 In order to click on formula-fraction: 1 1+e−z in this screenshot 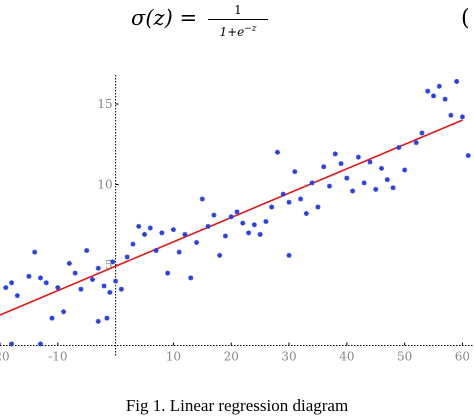, I will do `click(238, 21)`.